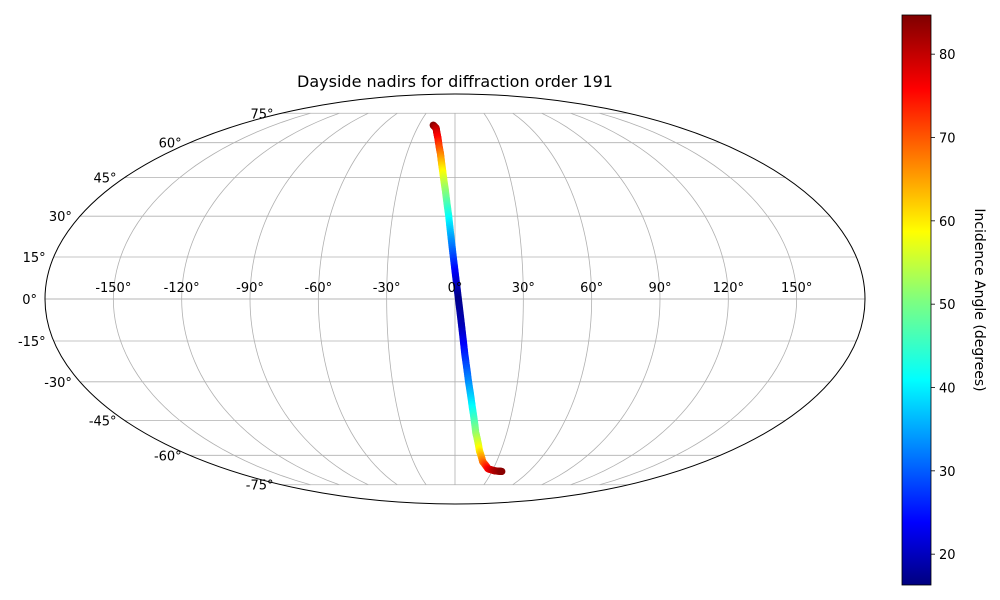 The width and height of the screenshot is (1000, 600). I want to click on x-tick-label: 90°, so click(659, 288).